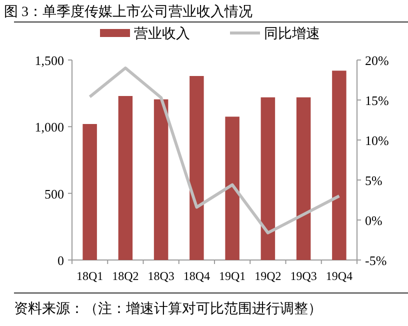  I want to click on y2-tick-label: 0%, so click(373, 220).